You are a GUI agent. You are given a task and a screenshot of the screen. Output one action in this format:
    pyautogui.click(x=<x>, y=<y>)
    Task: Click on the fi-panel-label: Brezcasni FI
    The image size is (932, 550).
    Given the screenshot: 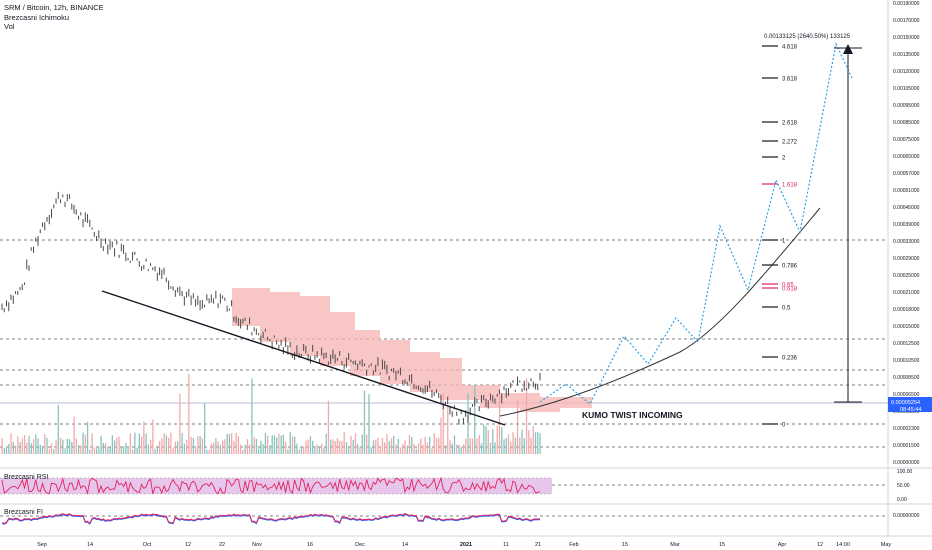 What is the action you would take?
    pyautogui.click(x=23, y=512)
    